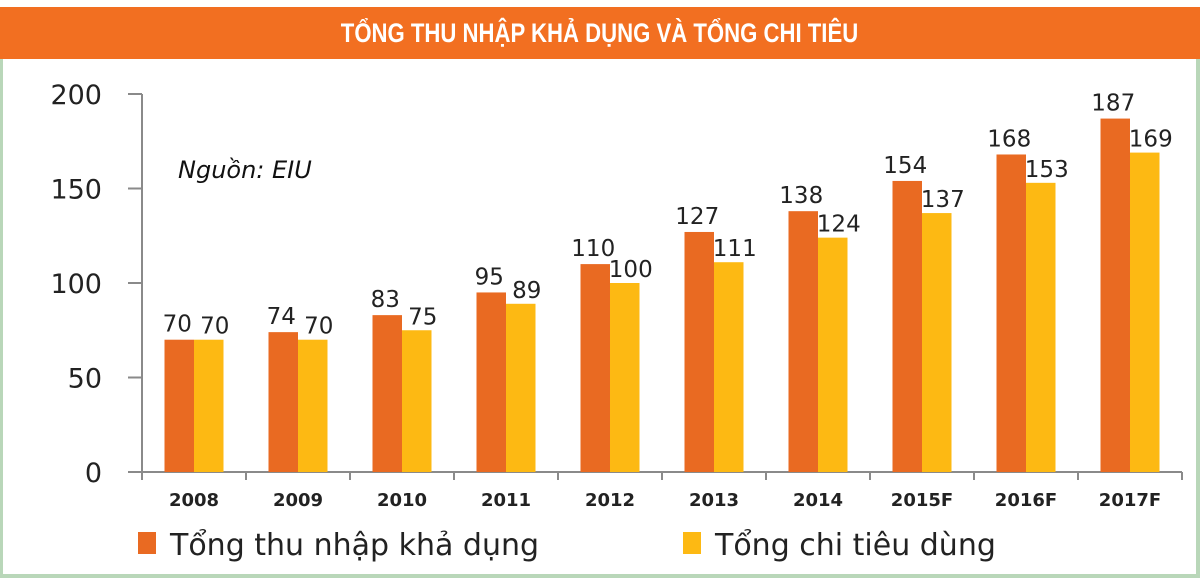 Image resolution: width=1200 pixels, height=580 pixels. What do you see at coordinates (801, 196) in the screenshot?
I see `data-label: 138` at bounding box center [801, 196].